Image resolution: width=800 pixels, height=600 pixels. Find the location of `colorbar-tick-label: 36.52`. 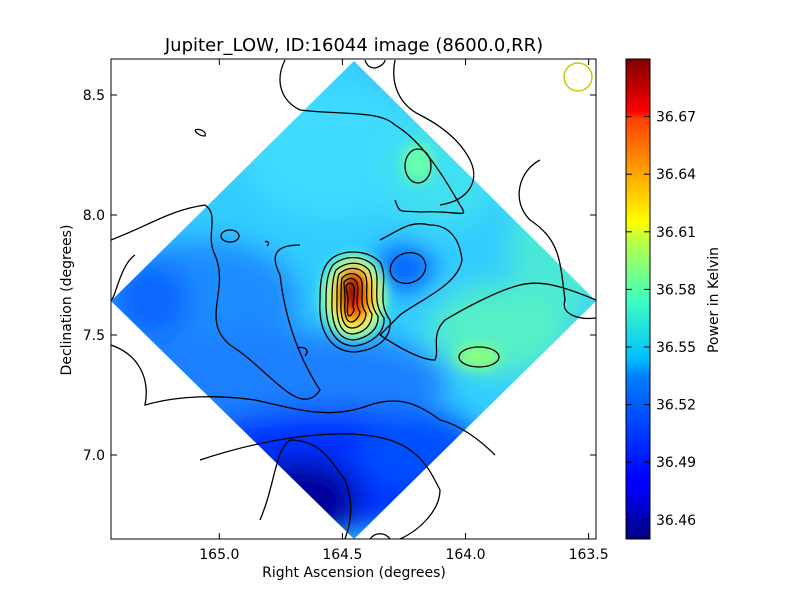

colorbar-tick-label: 36.52 is located at coordinates (676, 406).